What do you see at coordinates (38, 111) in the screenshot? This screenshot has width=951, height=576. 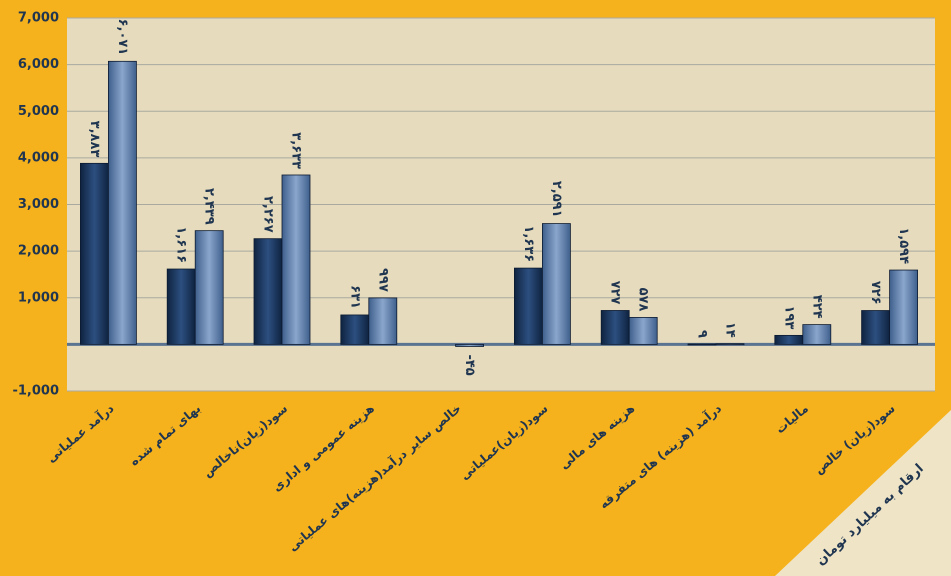 I see `y-tick-label: 5,000` at bounding box center [38, 111].